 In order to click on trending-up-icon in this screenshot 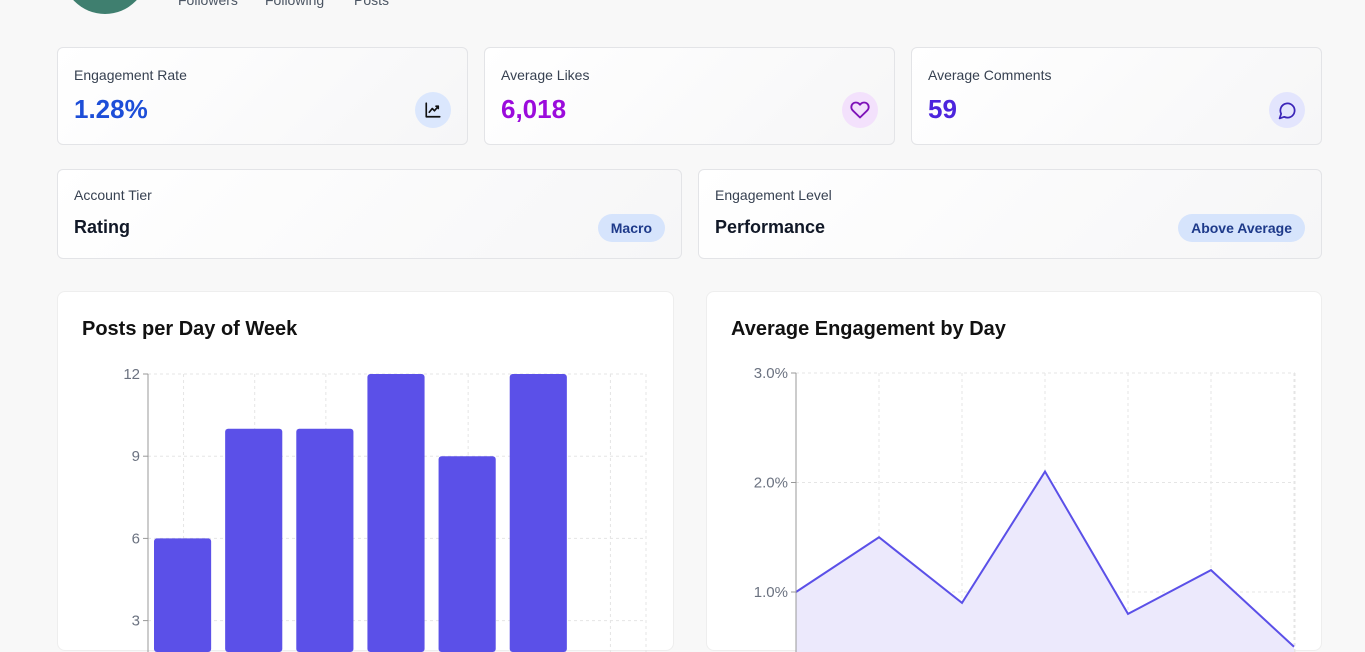, I will do `click(433, 110)`.